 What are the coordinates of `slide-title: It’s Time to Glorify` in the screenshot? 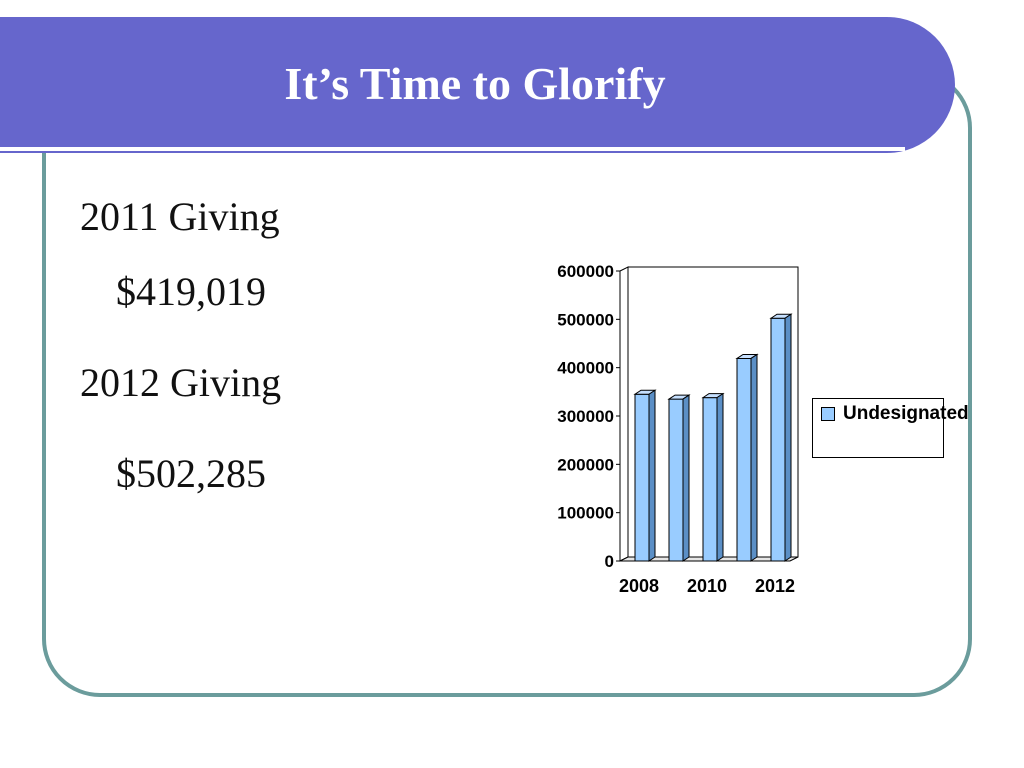 It's located at (475, 83).